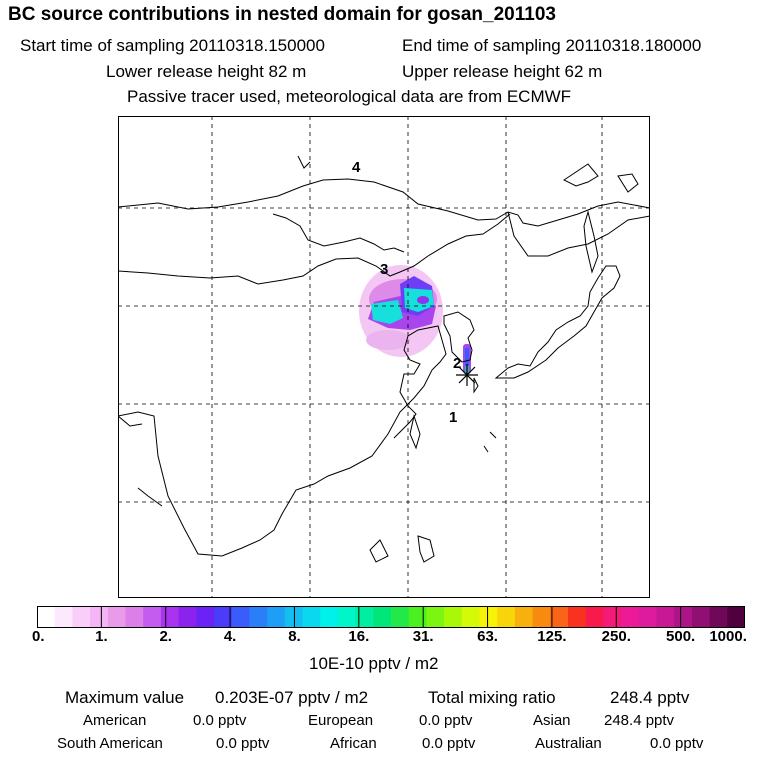 Image resolution: width=768 pixels, height=768 pixels. I want to click on region-name-european: European, so click(341, 720).